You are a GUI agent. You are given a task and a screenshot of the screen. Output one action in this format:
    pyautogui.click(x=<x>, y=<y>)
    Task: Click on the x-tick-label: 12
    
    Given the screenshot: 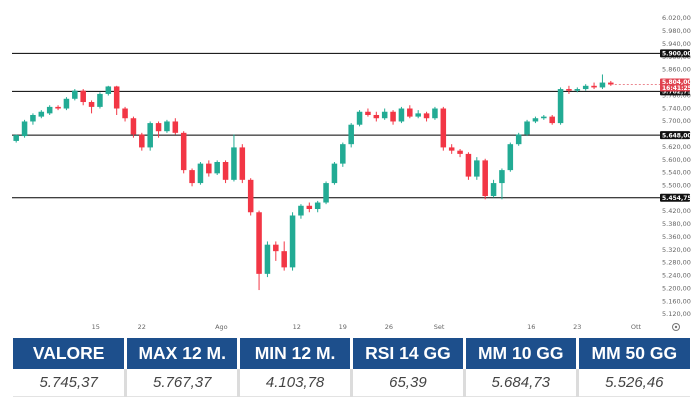 What is the action you would take?
    pyautogui.click(x=297, y=327)
    